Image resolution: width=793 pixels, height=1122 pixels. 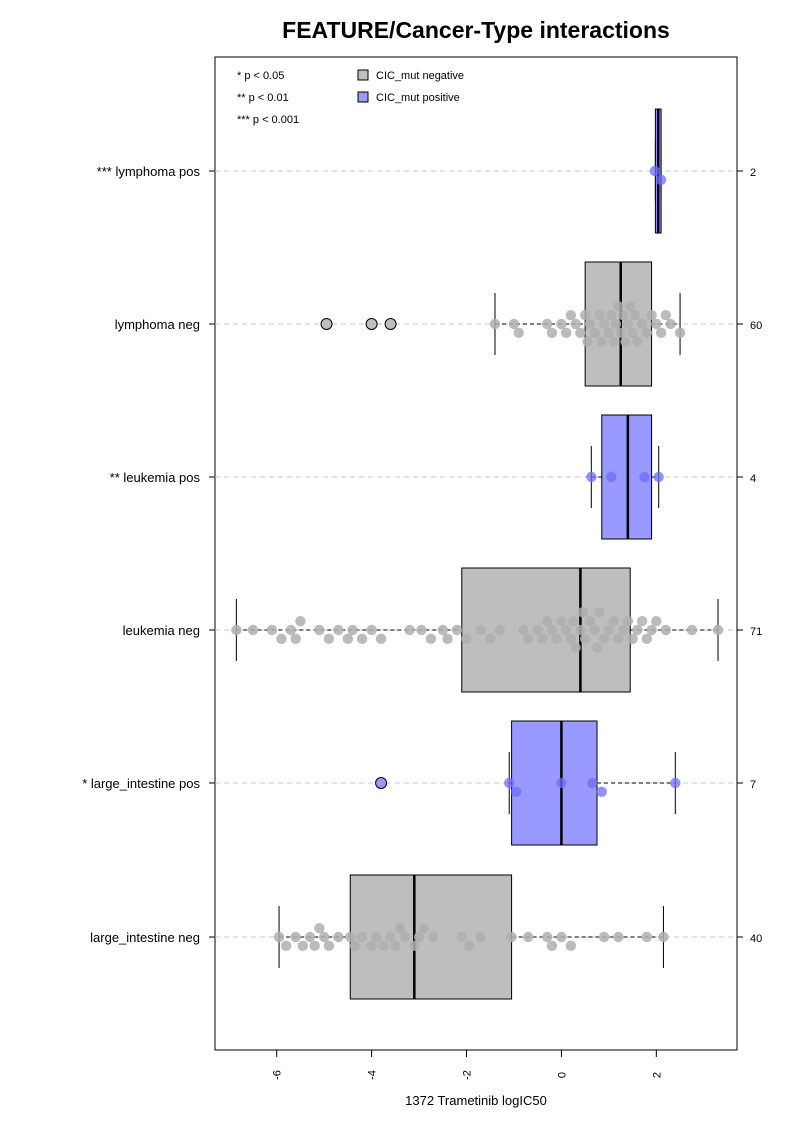 I want to click on chart-title: FEATURE/Cancer-Type interactions, so click(x=476, y=30).